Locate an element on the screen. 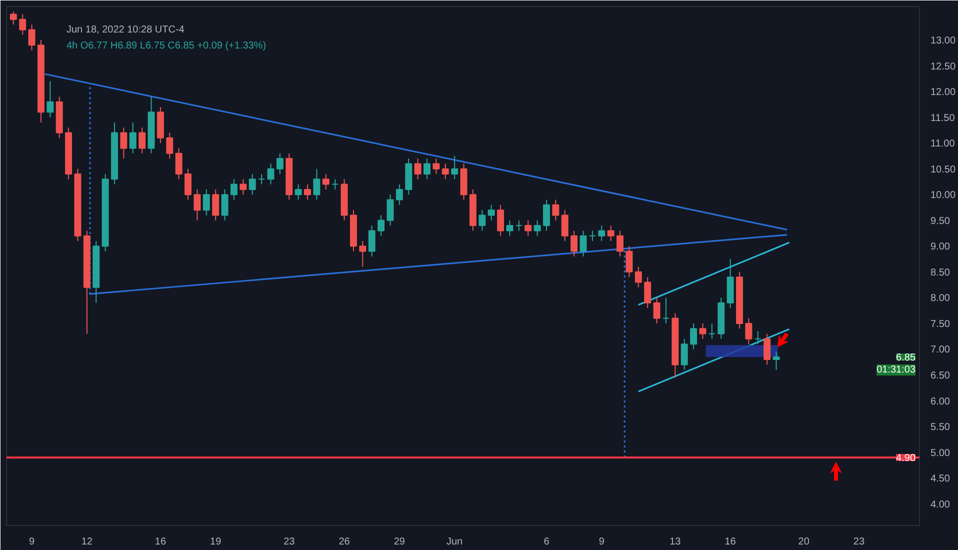 This screenshot has height=550, width=958. y-tick-label: 13.00 is located at coordinates (943, 41).